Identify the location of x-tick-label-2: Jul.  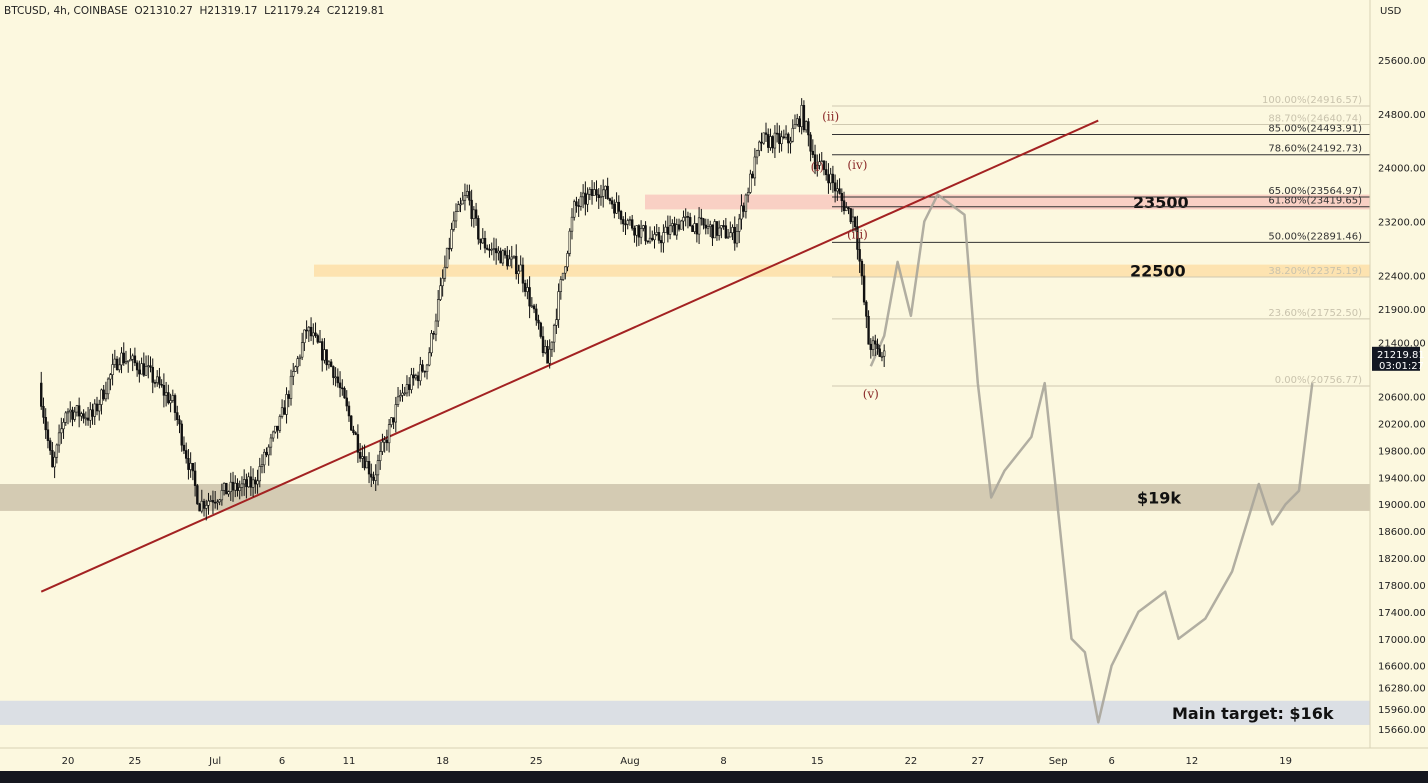
(214, 761).